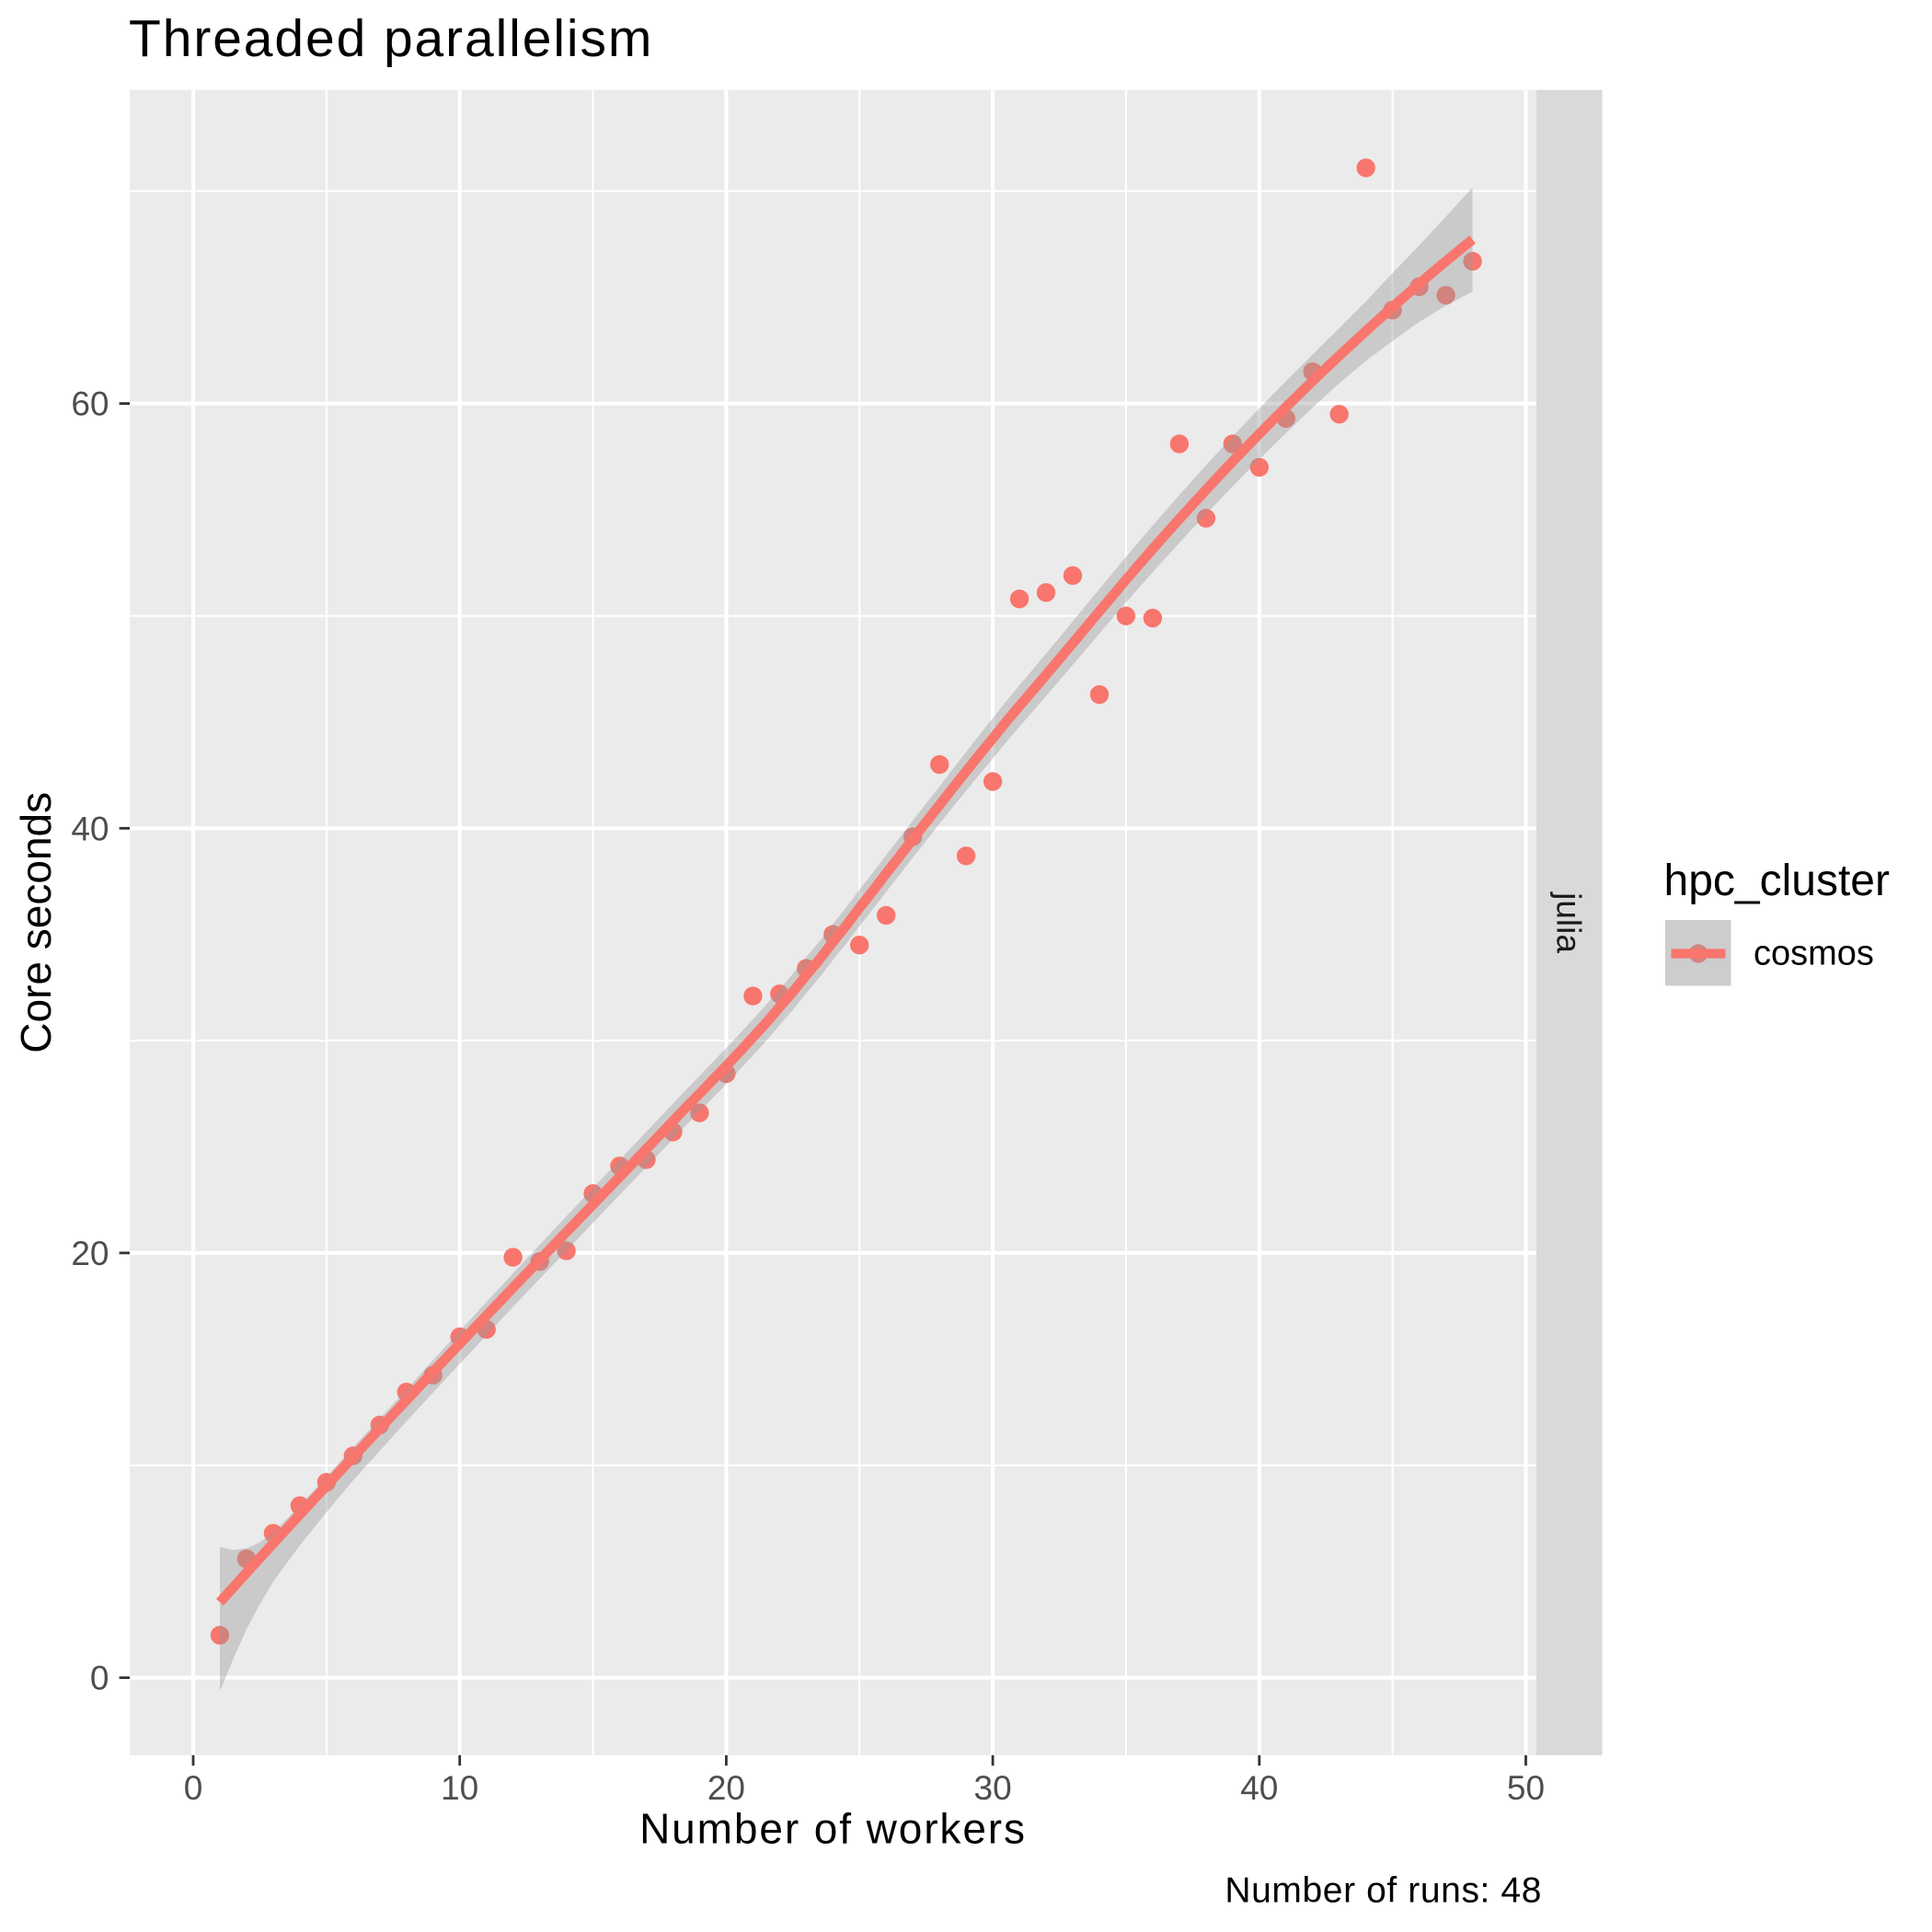 This screenshot has width=1932, height=1932. Describe the element at coordinates (1526, 1788) in the screenshot. I see `svg-text: 50` at that location.